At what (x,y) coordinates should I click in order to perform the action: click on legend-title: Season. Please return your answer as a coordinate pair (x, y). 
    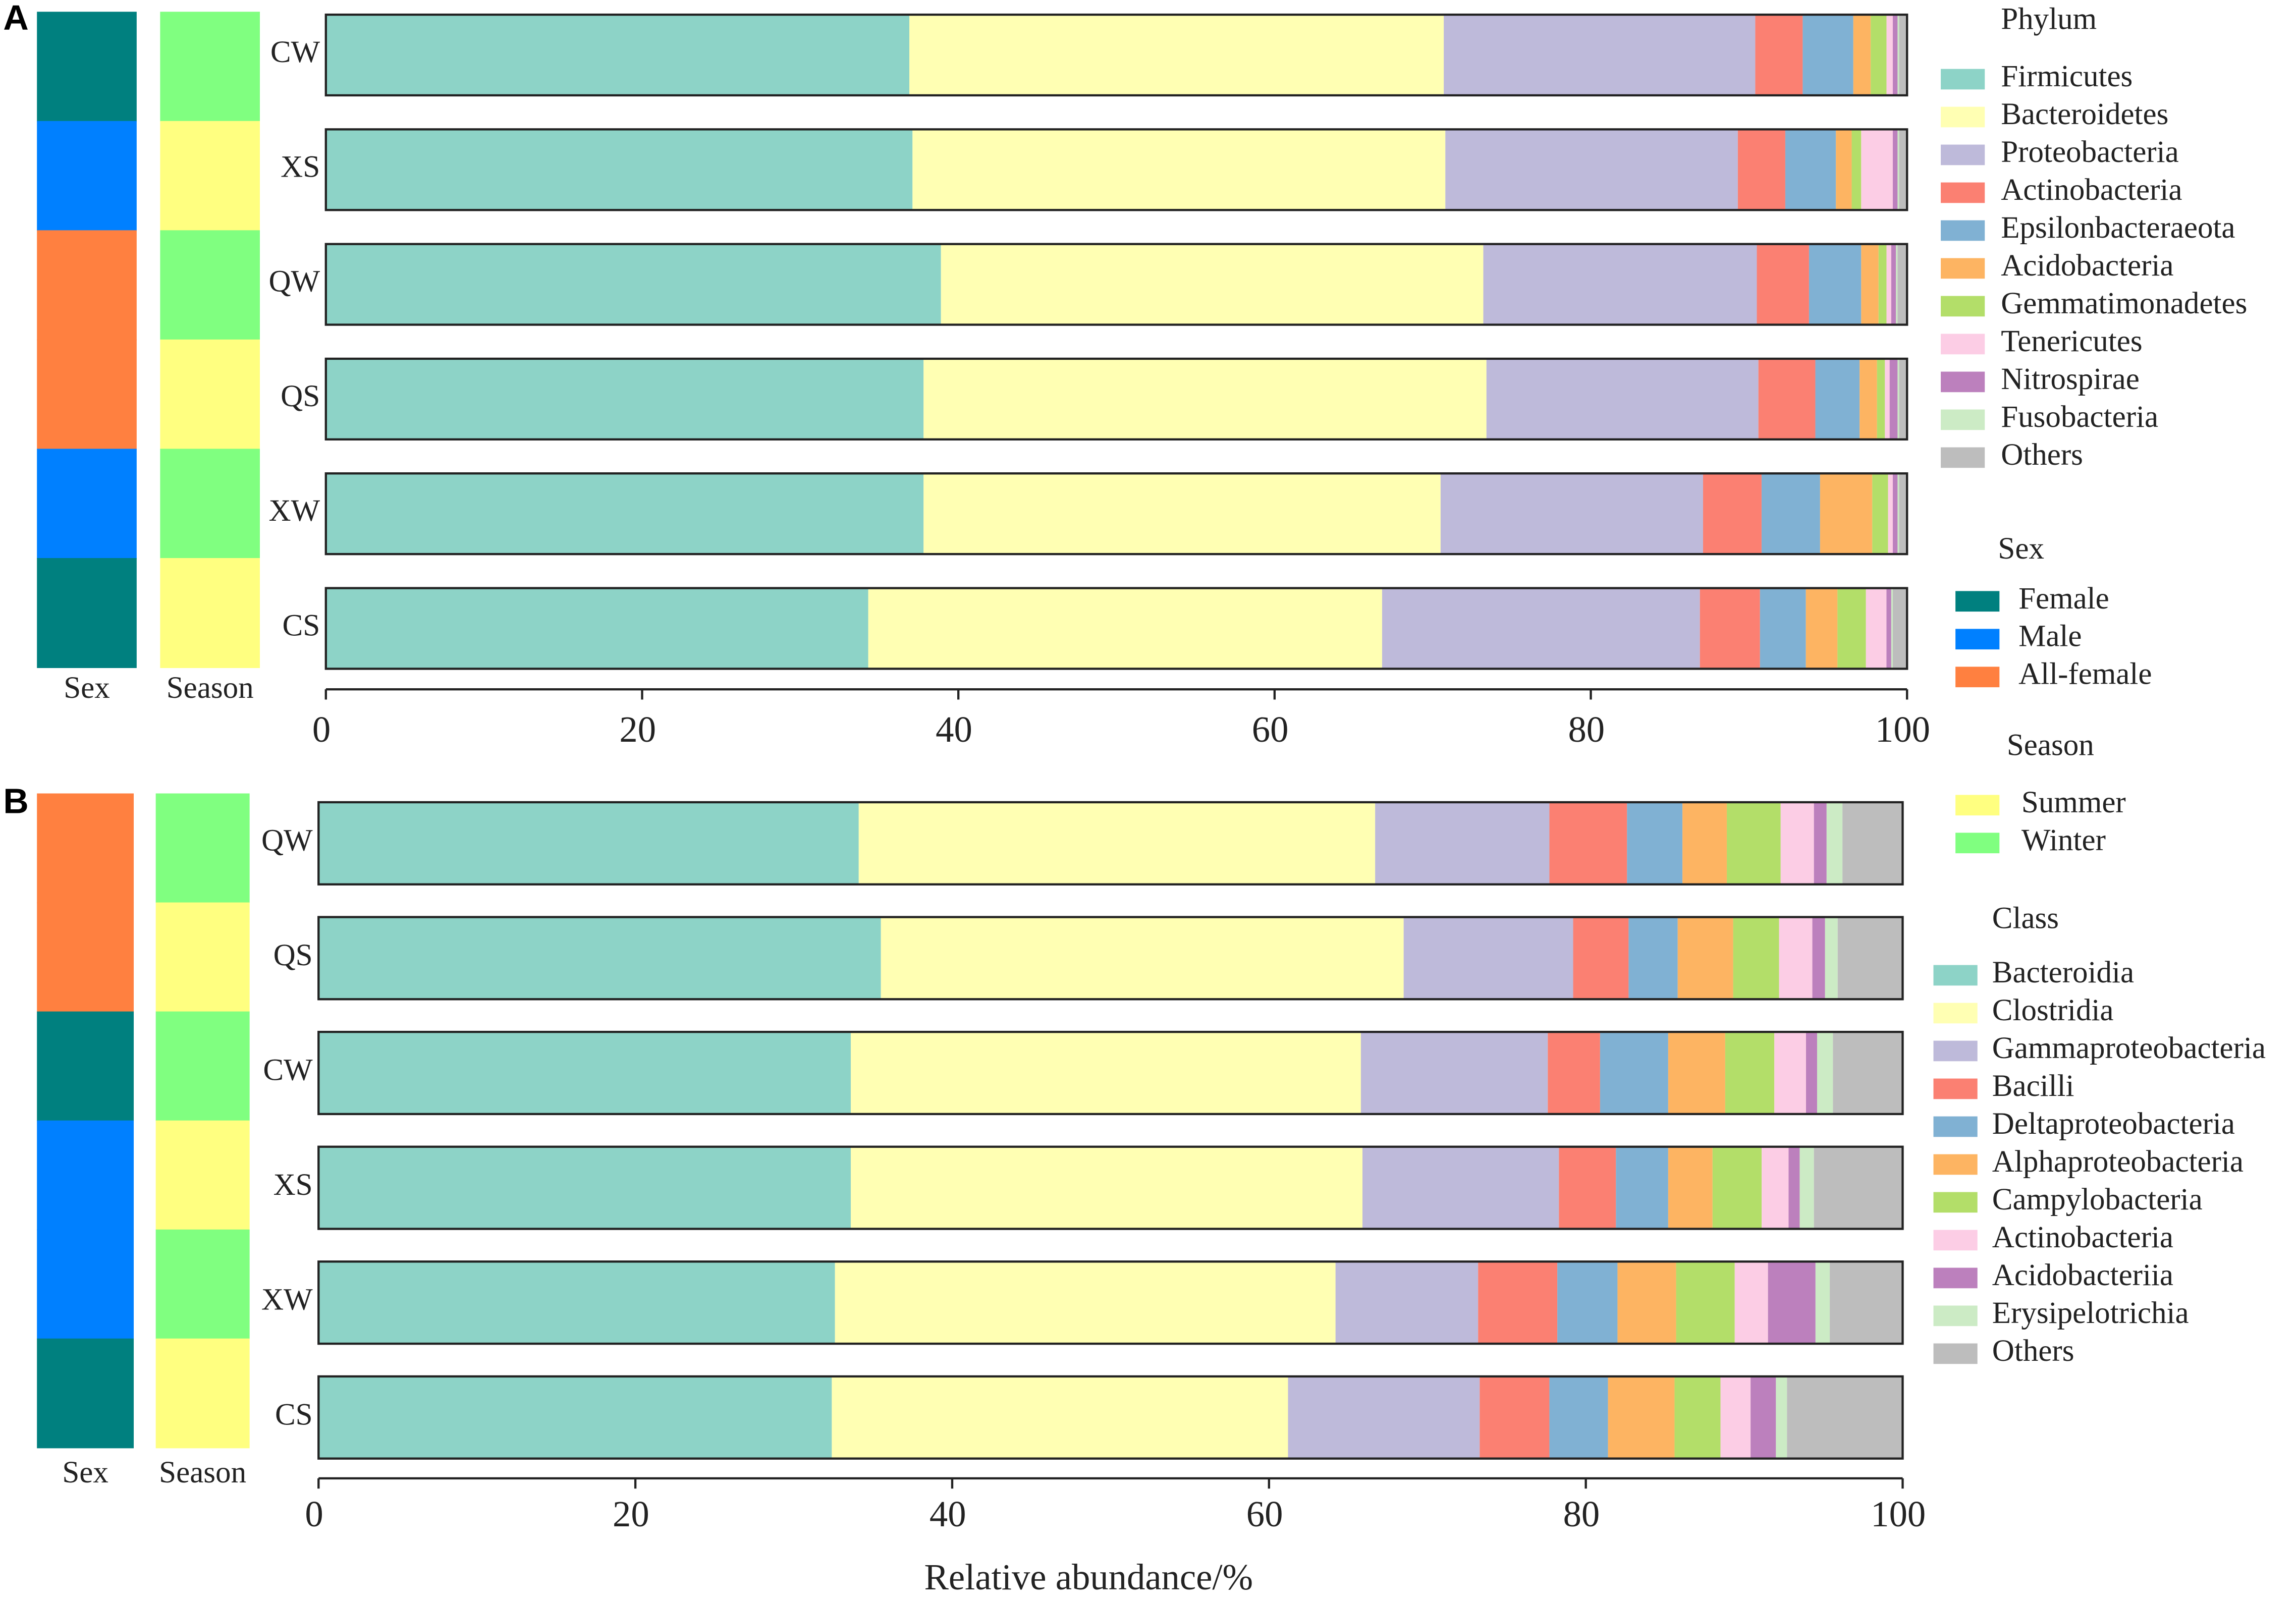
    Looking at the image, I should click on (2050, 745).